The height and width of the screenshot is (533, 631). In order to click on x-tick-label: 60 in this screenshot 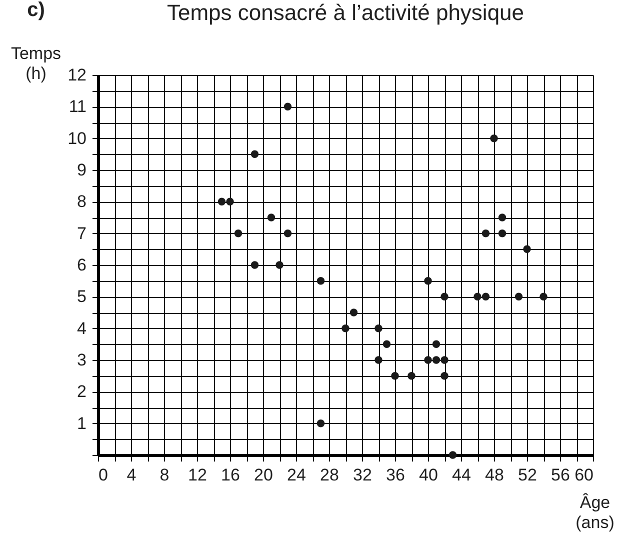, I will do `click(584, 475)`.